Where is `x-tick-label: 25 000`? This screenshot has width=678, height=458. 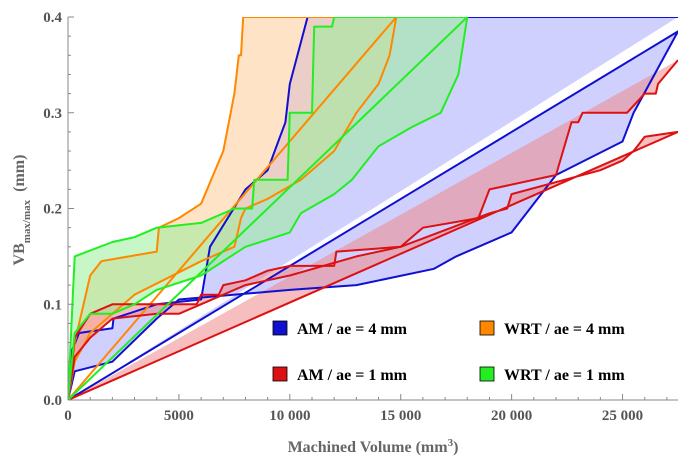
x-tick-label: 25 000 is located at coordinates (622, 416).